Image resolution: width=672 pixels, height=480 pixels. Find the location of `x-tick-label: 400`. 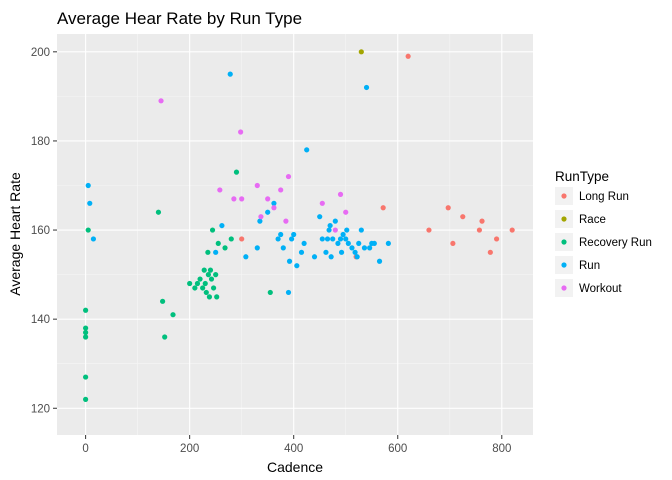

x-tick-label: 400 is located at coordinates (293, 449).